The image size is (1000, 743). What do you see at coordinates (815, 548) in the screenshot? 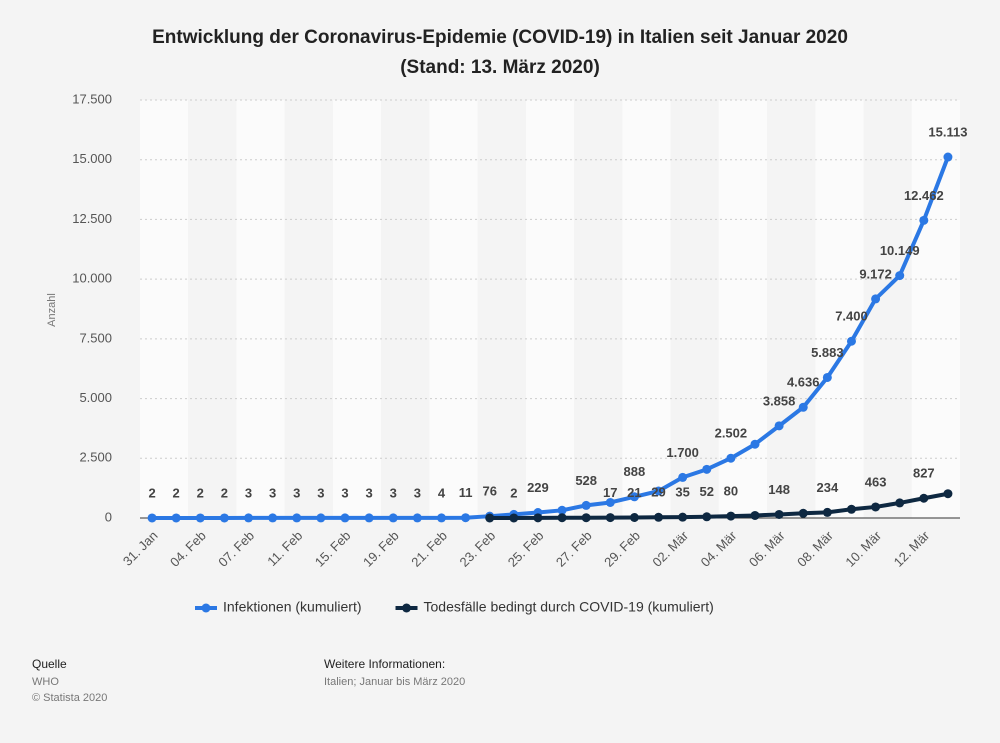
I see `x-tick-label: 08. Mär` at bounding box center [815, 548].